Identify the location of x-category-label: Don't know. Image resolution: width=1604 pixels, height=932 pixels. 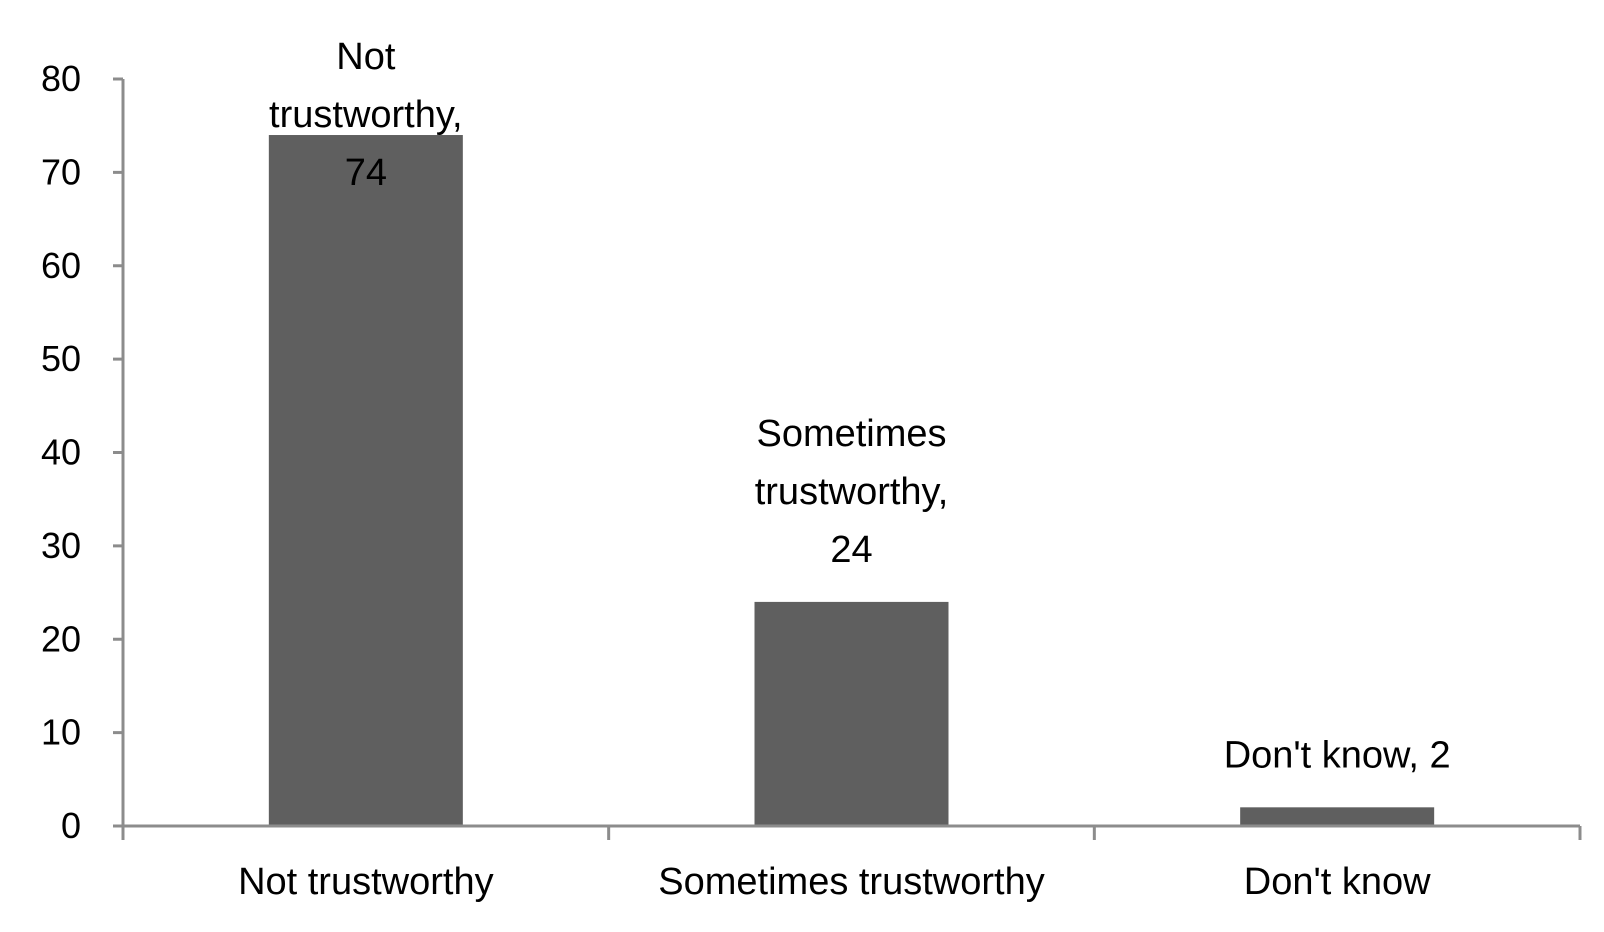
(1337, 882).